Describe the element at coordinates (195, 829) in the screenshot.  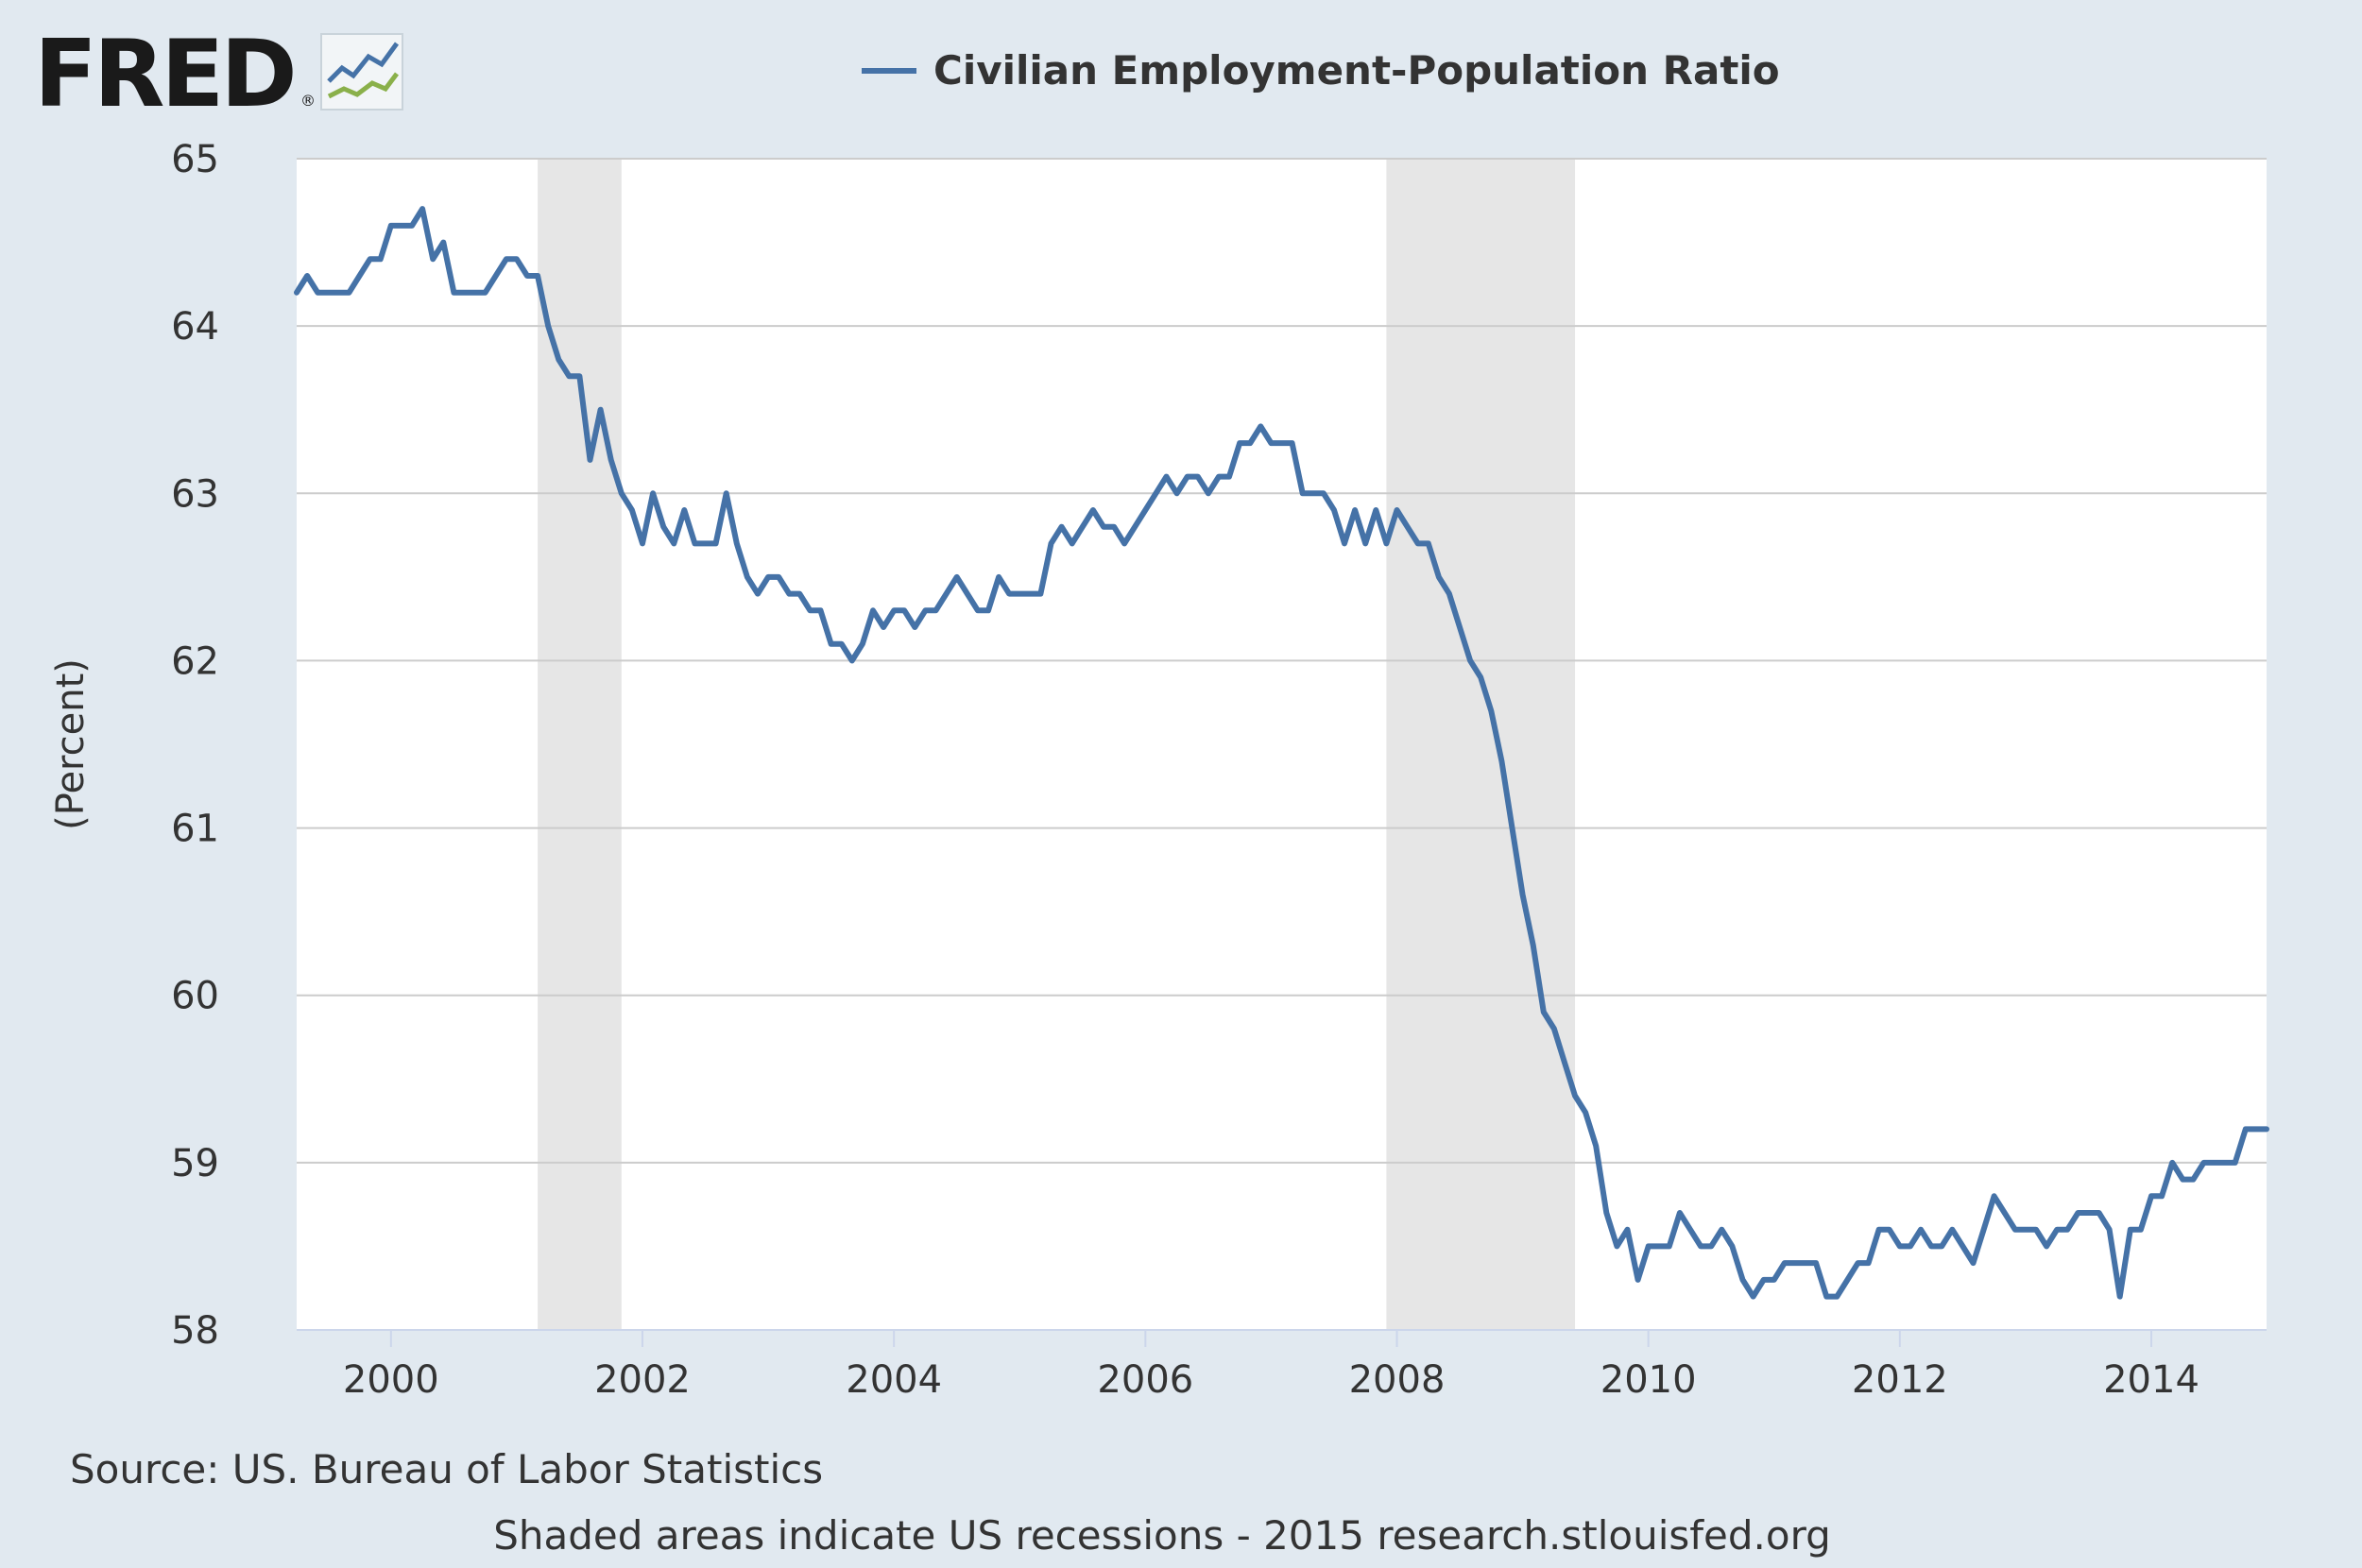
I see `y-tick-label: 61` at that location.